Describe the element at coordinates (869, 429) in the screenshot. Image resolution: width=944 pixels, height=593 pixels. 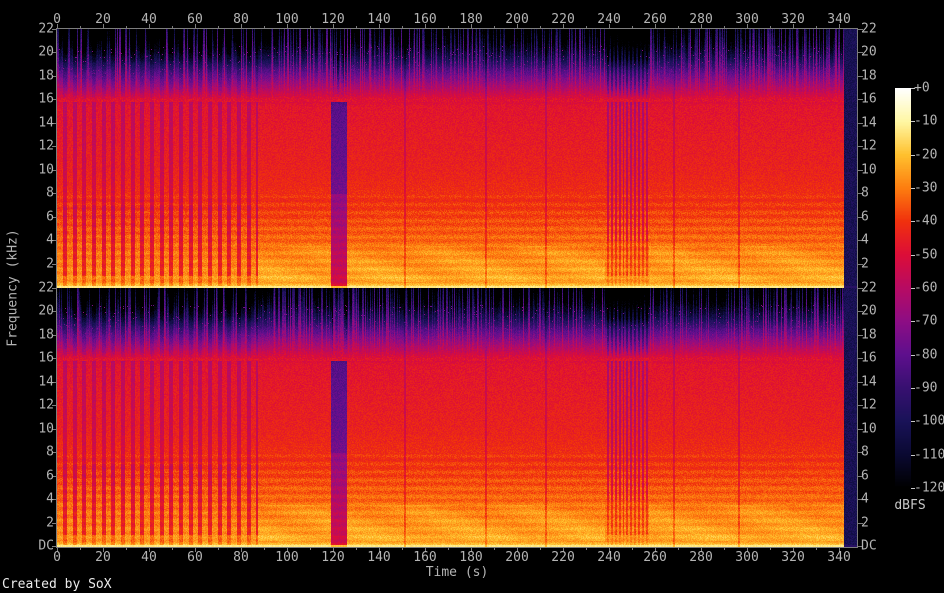
I see `freq-tick-label: 10` at that location.